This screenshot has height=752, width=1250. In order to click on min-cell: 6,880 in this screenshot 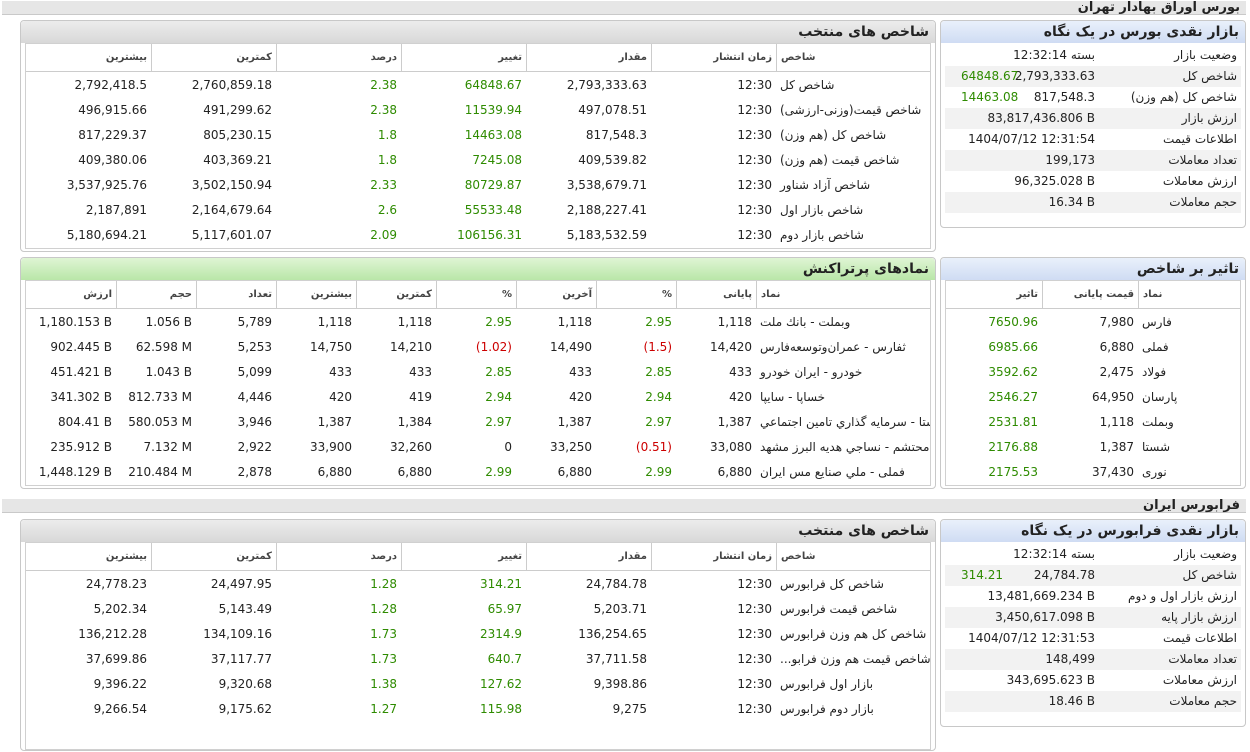, I will do `click(414, 471)`.